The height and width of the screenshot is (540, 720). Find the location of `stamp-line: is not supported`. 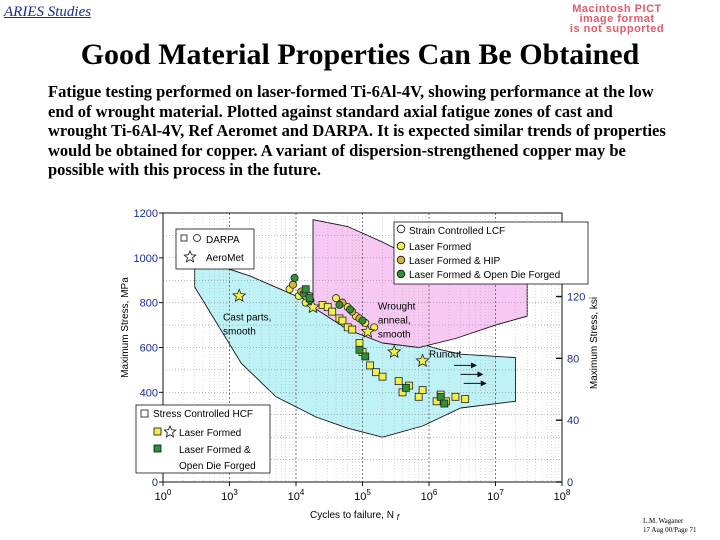

stamp-line: is not supported is located at coordinates (617, 29).